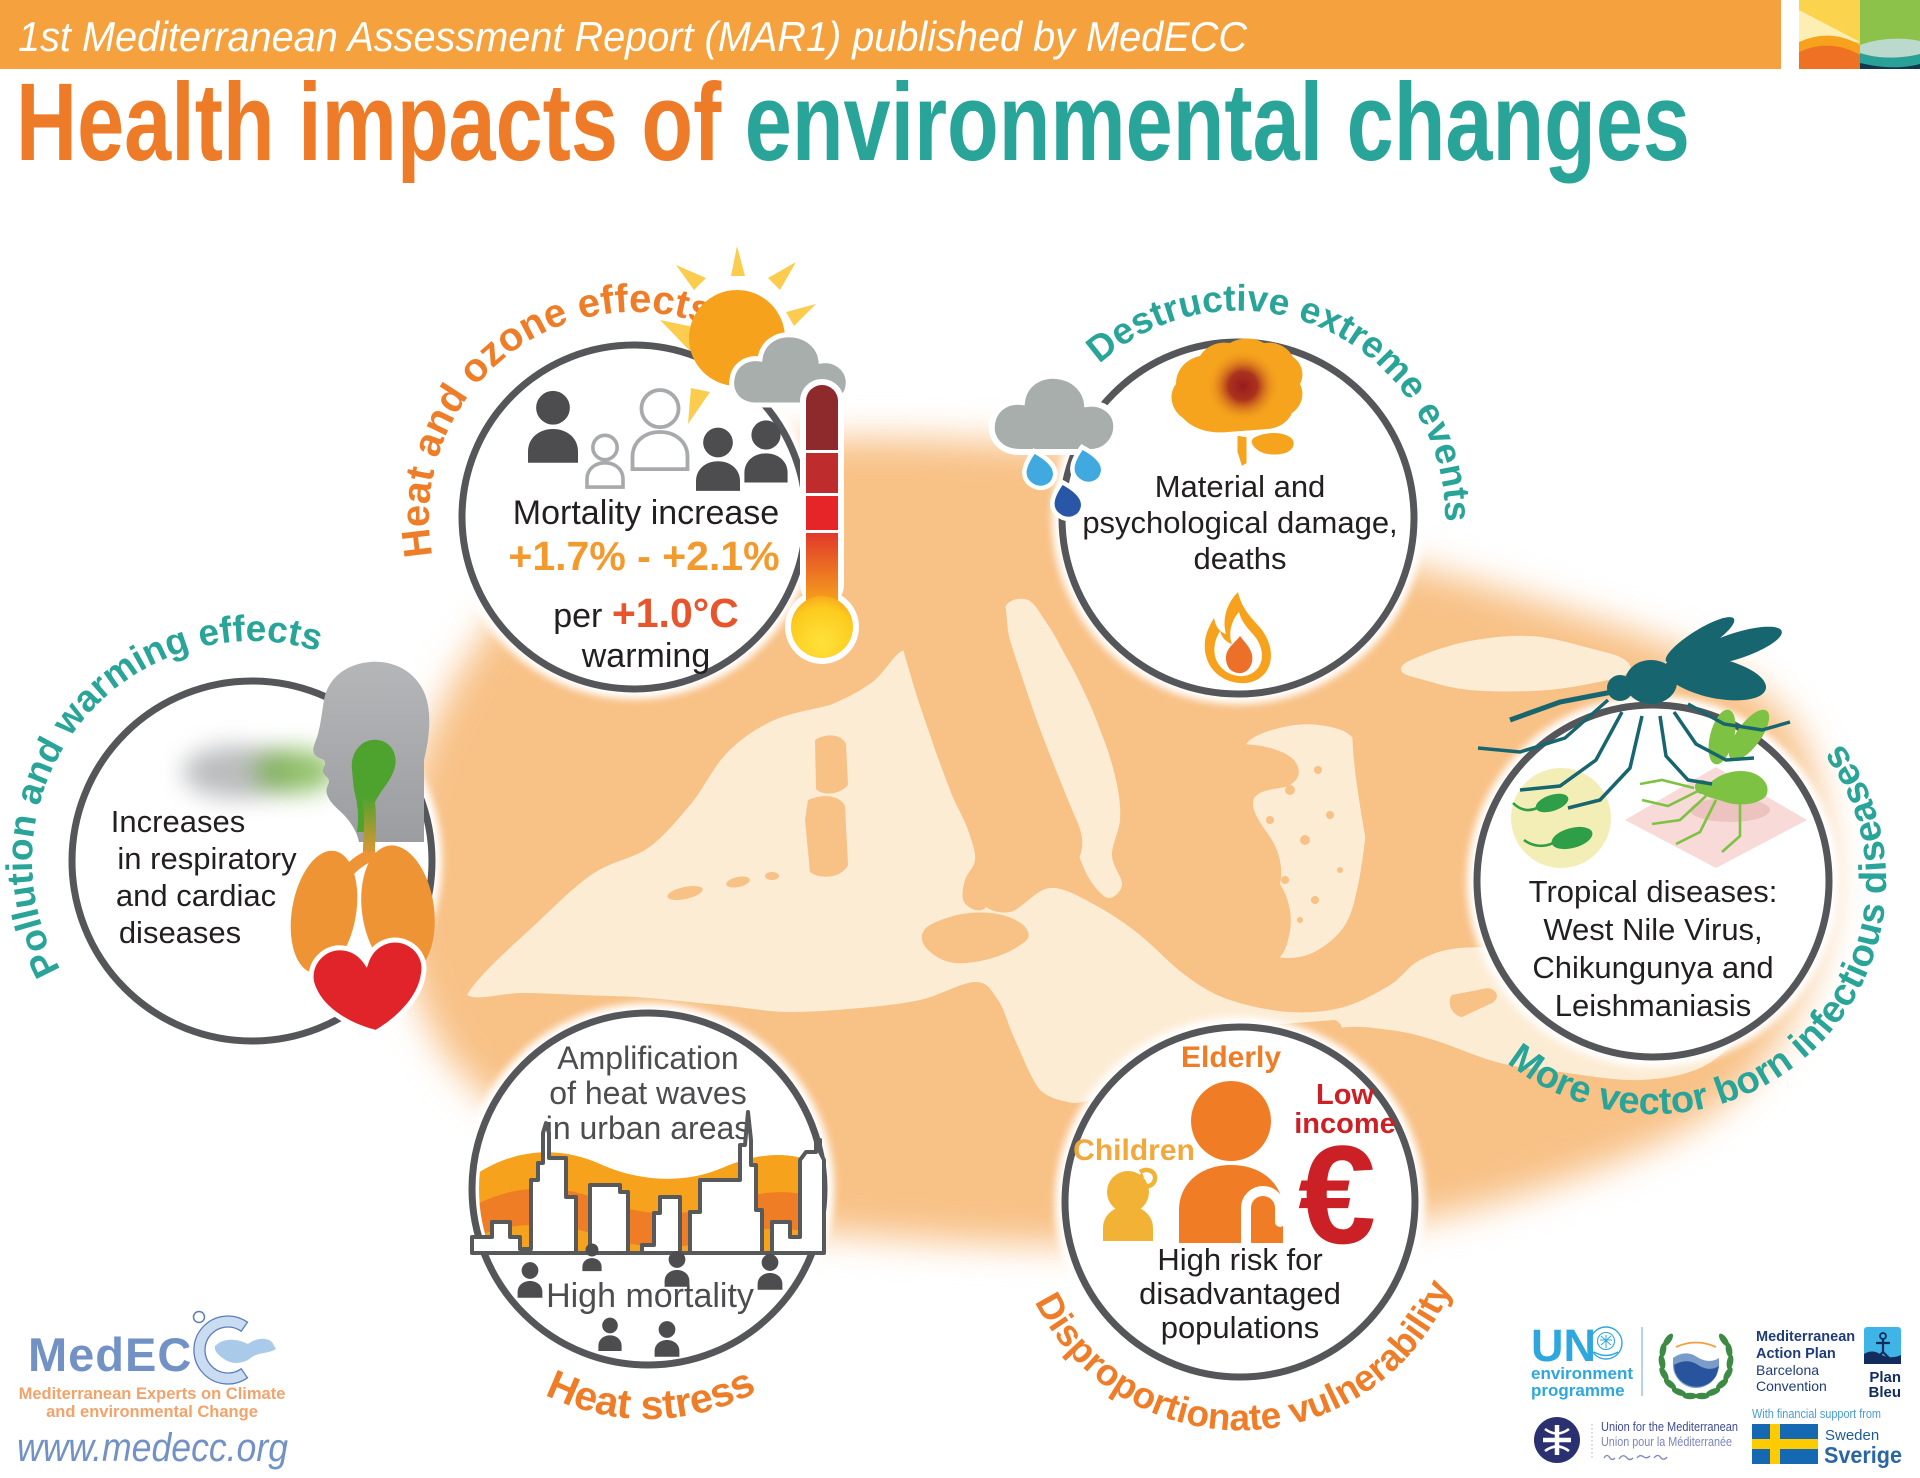  Describe the element at coordinates (1669, 1426) in the screenshot. I see `svg-text: Union for the Mediterranean` at that location.